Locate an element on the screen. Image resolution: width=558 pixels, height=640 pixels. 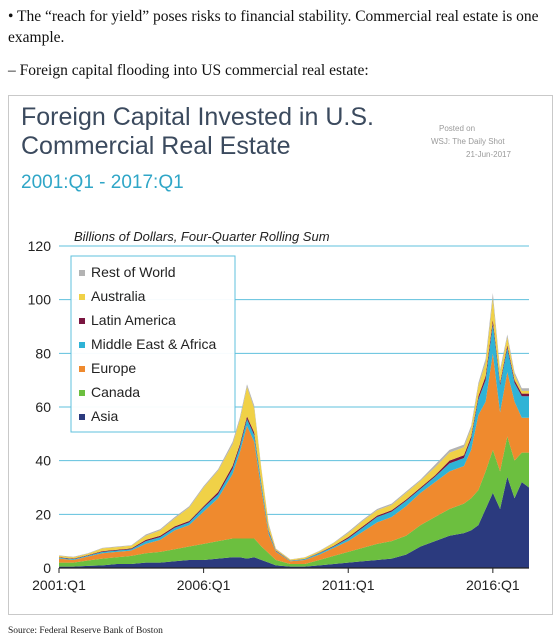
y-tick-label: 0 is located at coordinates (47, 568).